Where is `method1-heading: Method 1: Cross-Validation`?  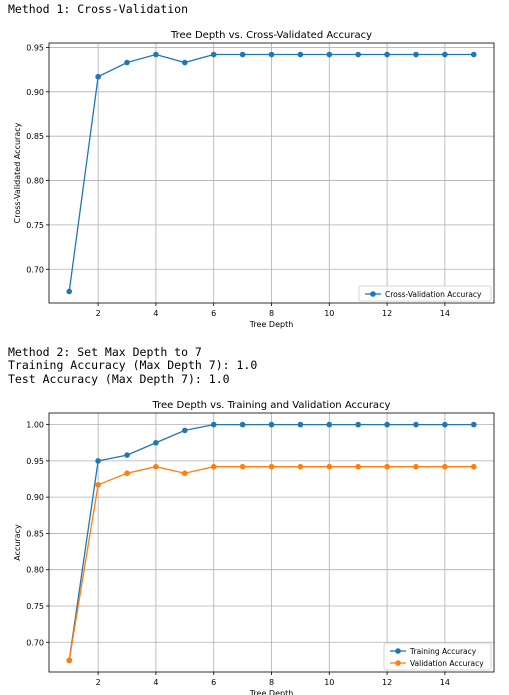
method1-heading: Method 1: Cross-Validation is located at coordinates (98, 9).